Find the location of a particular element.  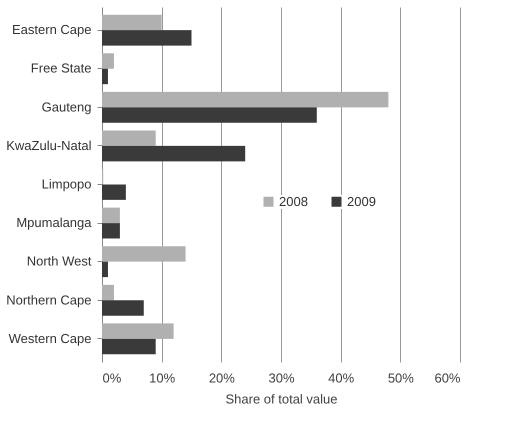

y-tick-label: North West is located at coordinates (59, 261).